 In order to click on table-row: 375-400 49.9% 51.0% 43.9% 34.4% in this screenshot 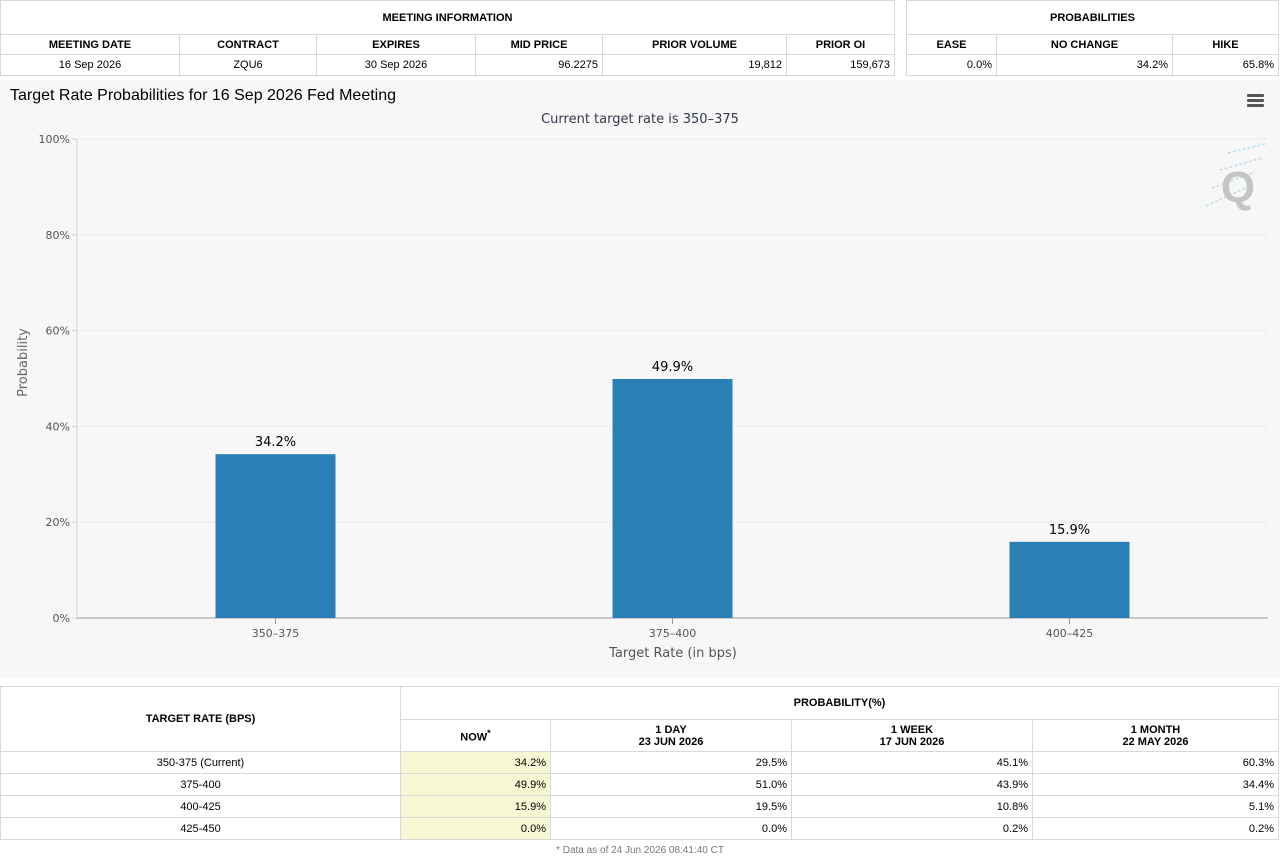, I will do `click(639, 784)`.